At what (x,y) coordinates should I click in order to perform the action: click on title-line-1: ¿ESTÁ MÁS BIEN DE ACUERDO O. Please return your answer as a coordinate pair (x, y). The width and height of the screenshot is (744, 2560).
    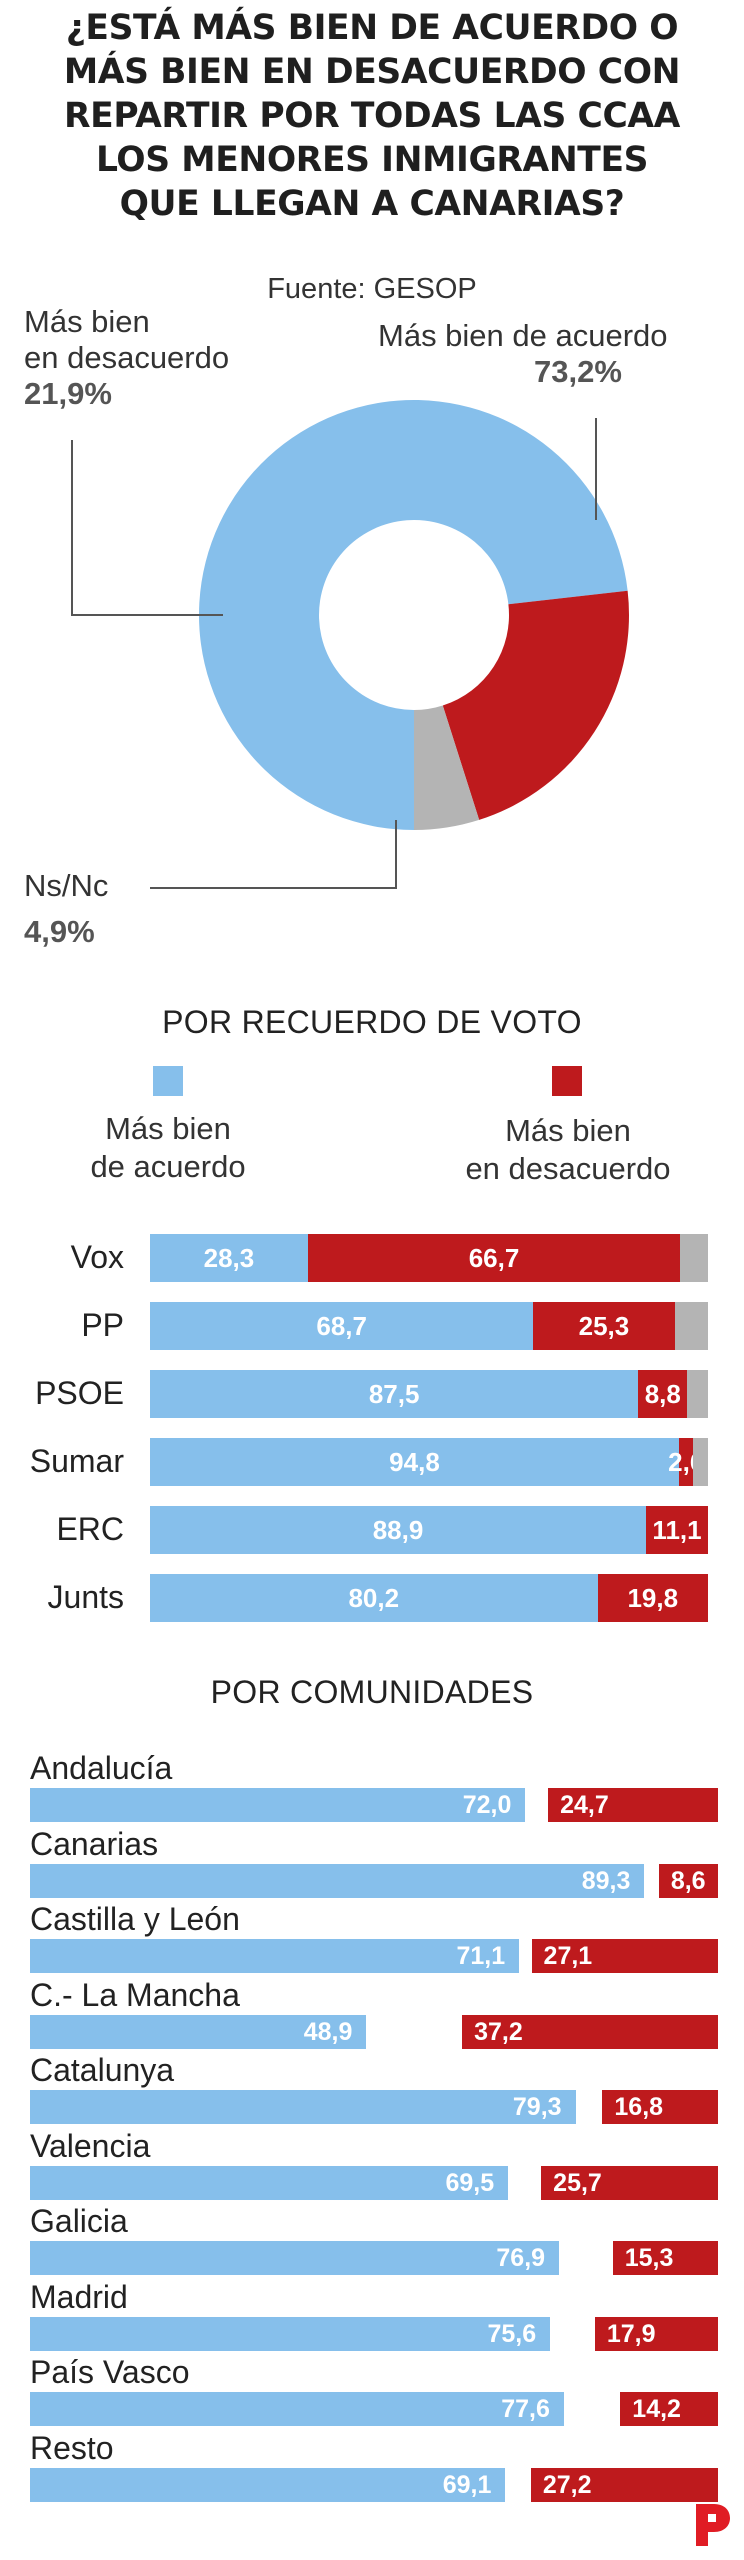
    Looking at the image, I should click on (372, 28).